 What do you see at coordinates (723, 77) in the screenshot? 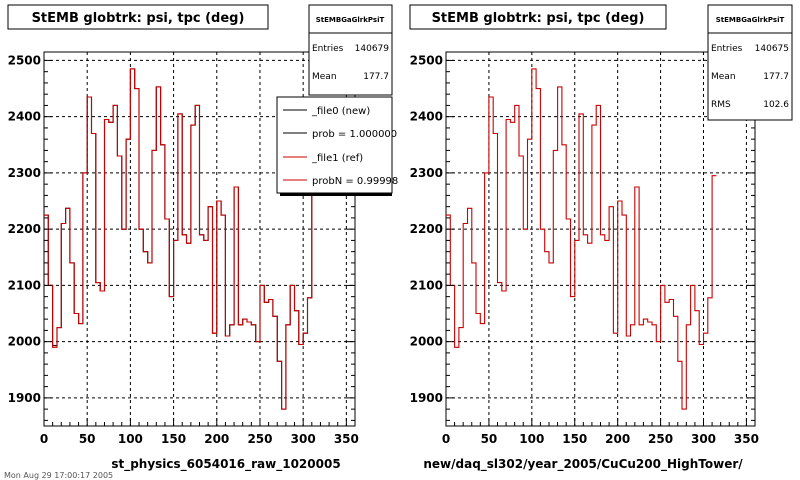
I see `right-stats-mean-label: Mean` at bounding box center [723, 77].